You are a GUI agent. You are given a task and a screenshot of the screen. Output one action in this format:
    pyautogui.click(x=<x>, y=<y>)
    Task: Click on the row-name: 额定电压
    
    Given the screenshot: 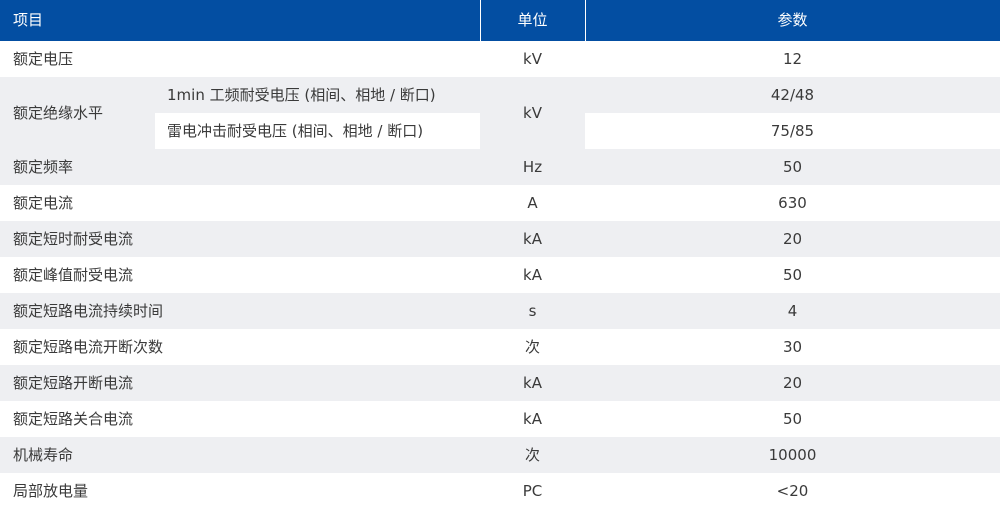 What is the action you would take?
    pyautogui.click(x=43, y=59)
    